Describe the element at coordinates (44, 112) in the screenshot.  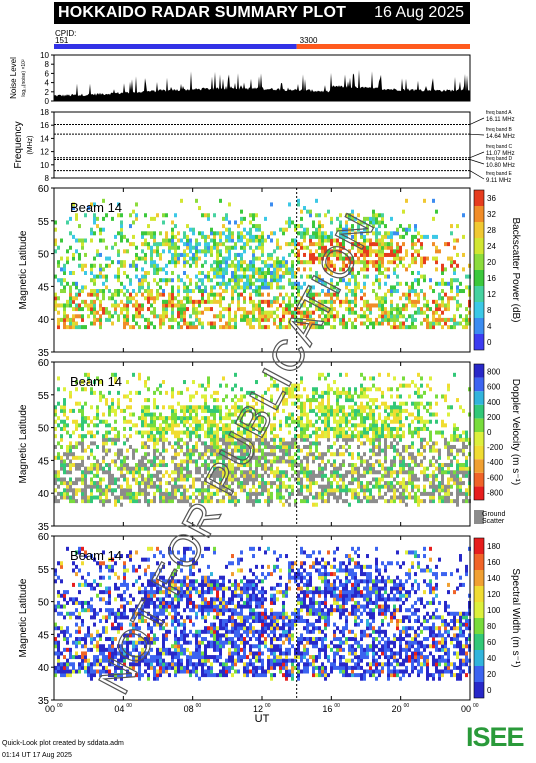
I see `freq-ytick-label: 18` at that location.